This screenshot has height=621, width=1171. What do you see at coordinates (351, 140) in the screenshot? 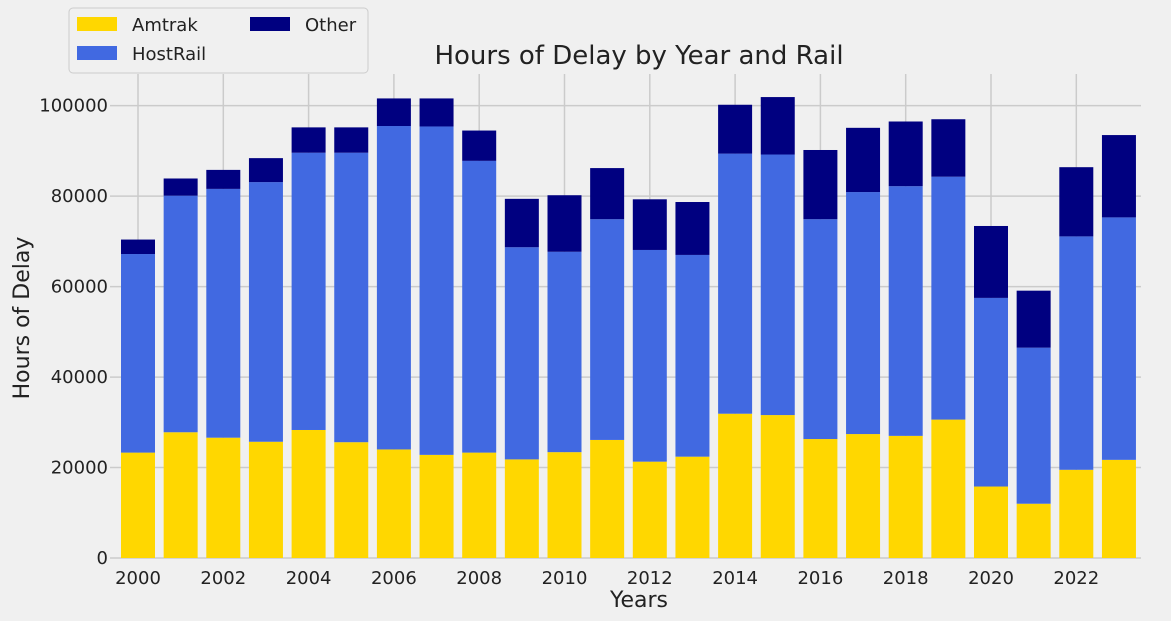
I see `bar-other-2005` at bounding box center [351, 140].